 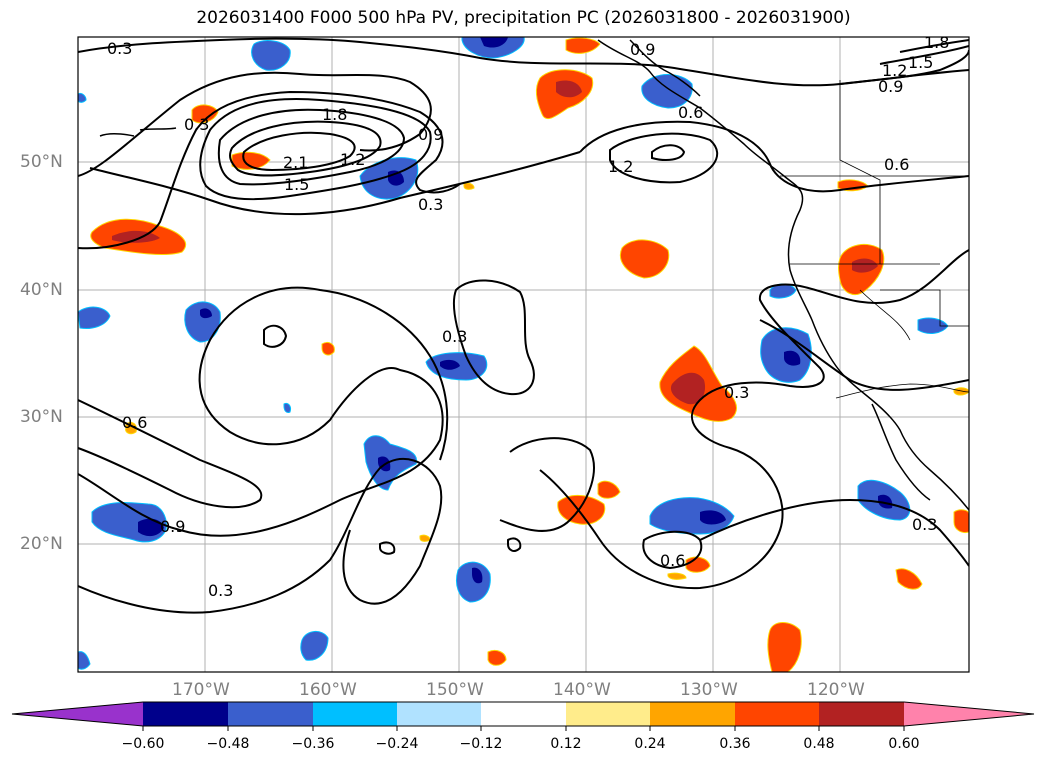 I want to click on colorbar-tick-label: 0.60, so click(x=904, y=744).